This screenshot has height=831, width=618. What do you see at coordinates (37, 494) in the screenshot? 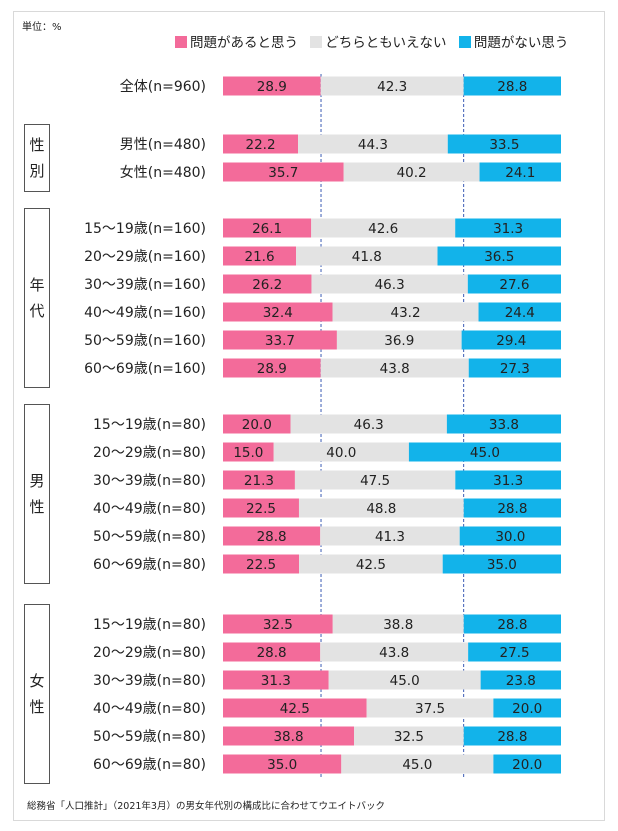
I see `group-box-3: 男性` at bounding box center [37, 494].